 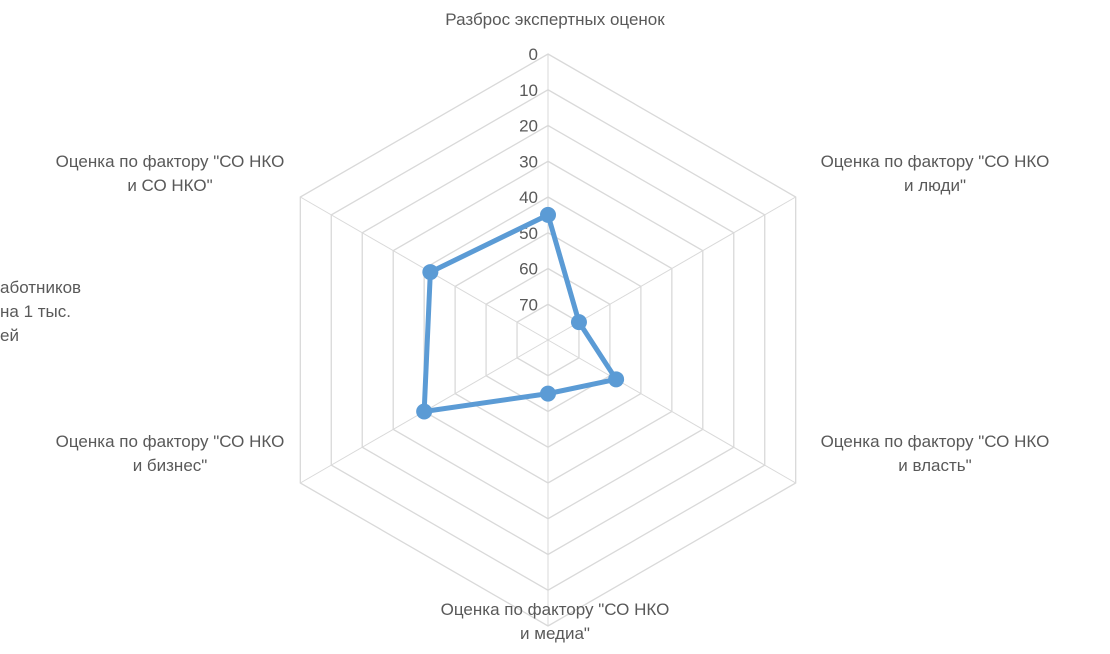 I want to click on radial-tick-label: 70, so click(x=528, y=304).